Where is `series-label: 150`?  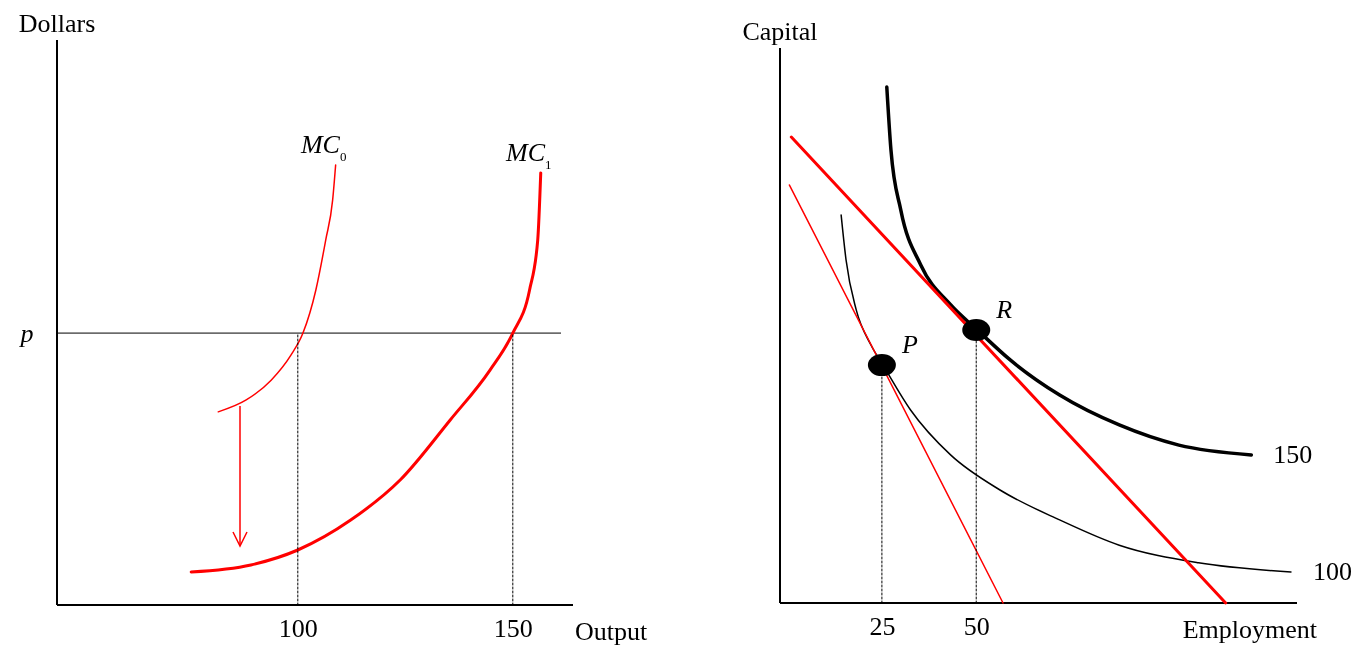 series-label: 150 is located at coordinates (1293, 454).